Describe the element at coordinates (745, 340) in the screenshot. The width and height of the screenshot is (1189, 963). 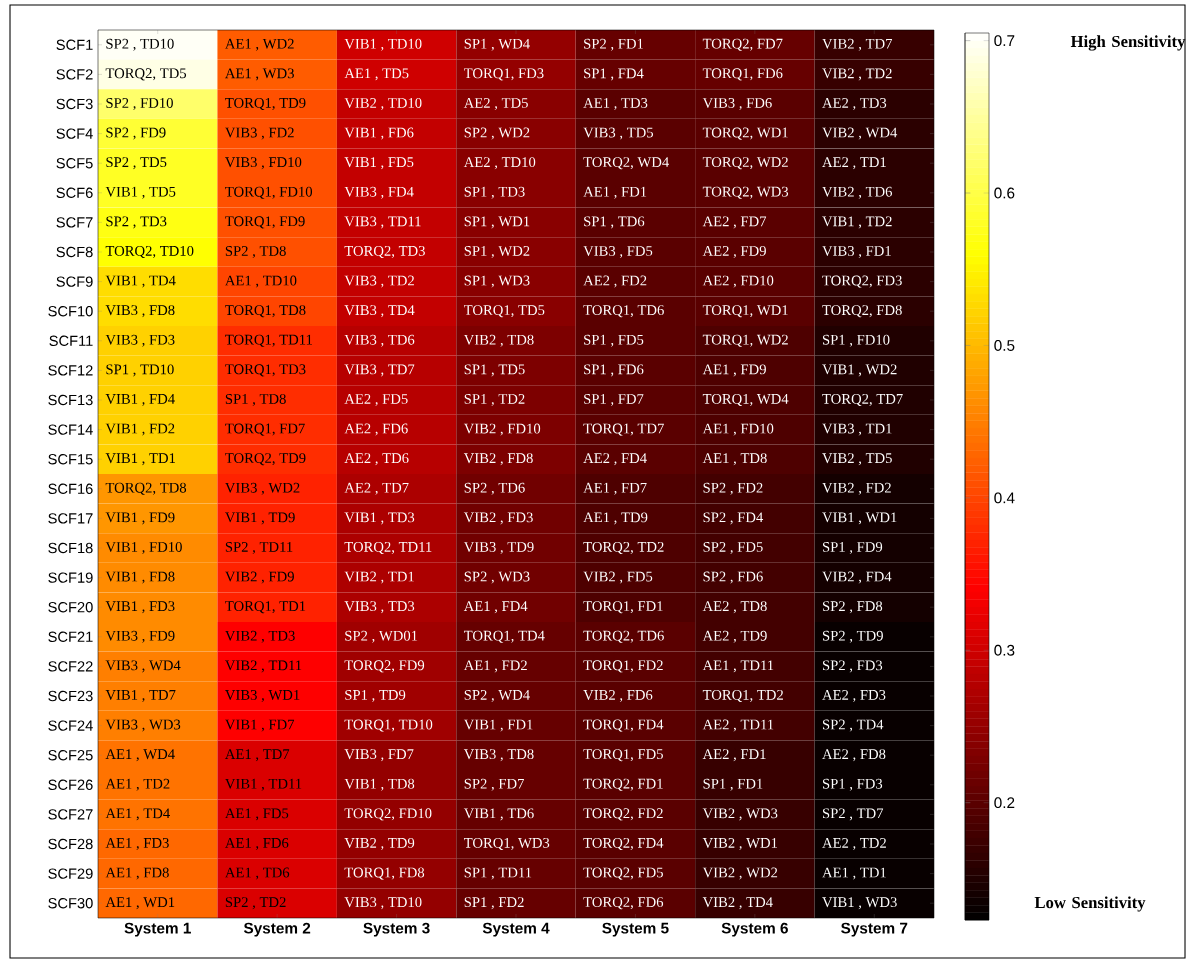
I see `data-label: TORQ1, WD2` at that location.